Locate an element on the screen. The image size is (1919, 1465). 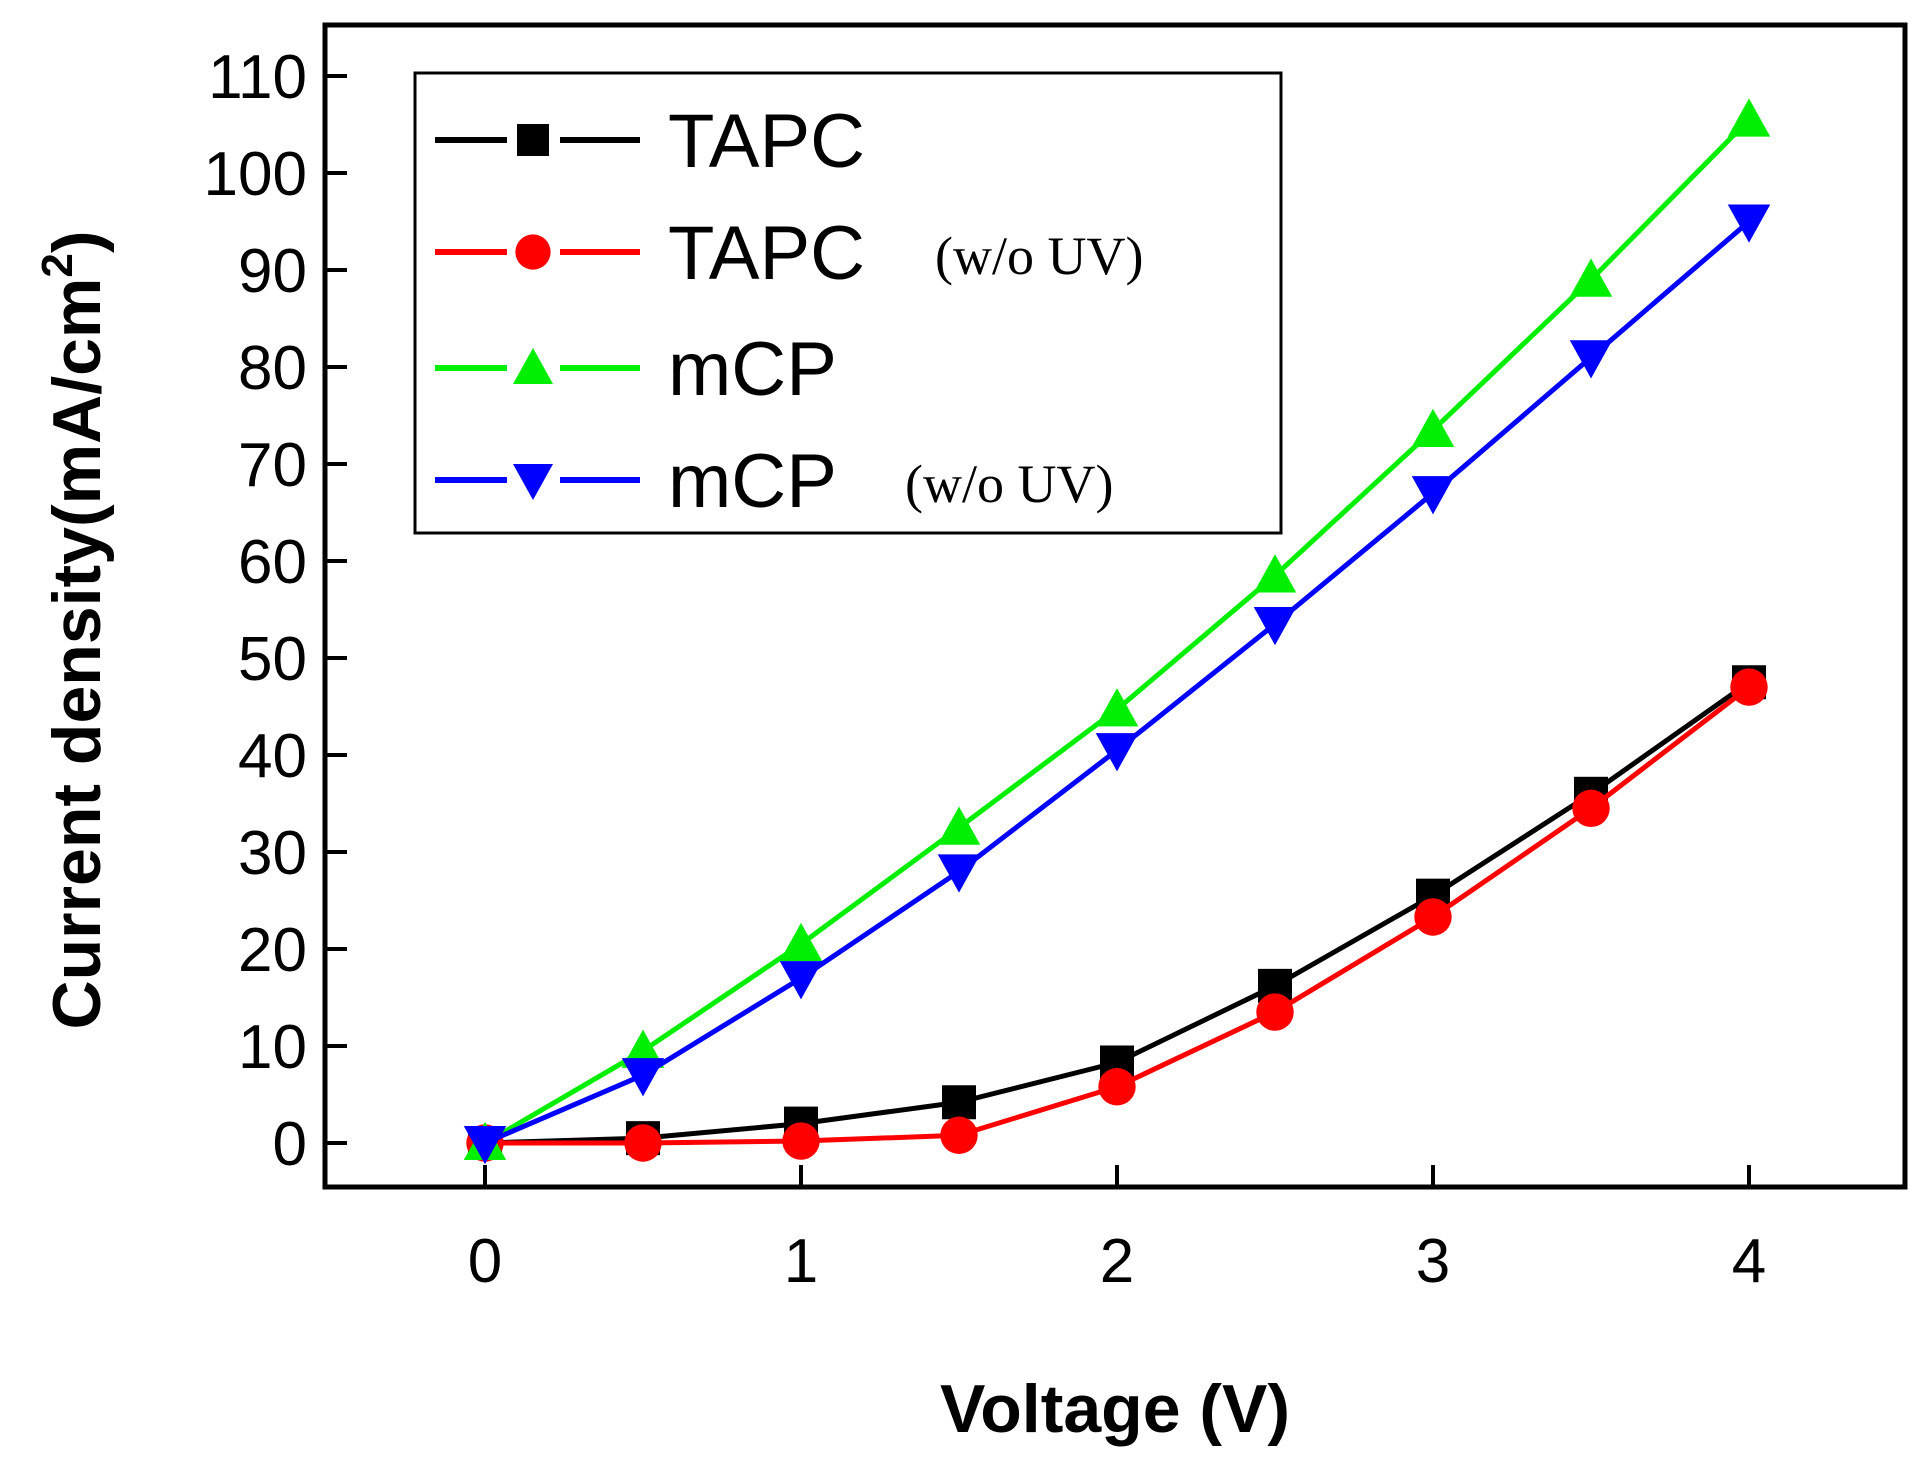
y-axis-title-main: Current density(mA/cm is located at coordinates (77, 654).